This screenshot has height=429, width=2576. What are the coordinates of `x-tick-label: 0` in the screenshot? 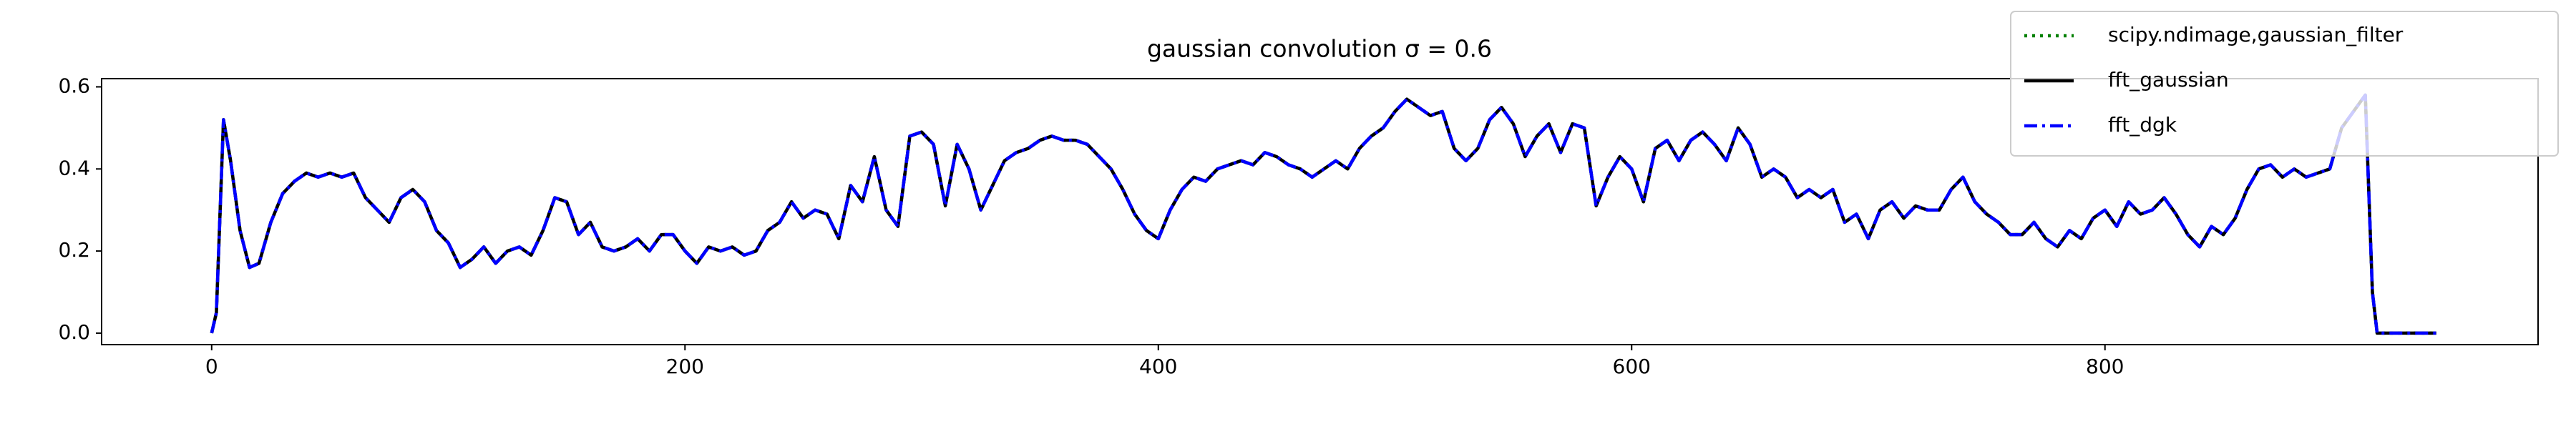 It's located at (211, 366).